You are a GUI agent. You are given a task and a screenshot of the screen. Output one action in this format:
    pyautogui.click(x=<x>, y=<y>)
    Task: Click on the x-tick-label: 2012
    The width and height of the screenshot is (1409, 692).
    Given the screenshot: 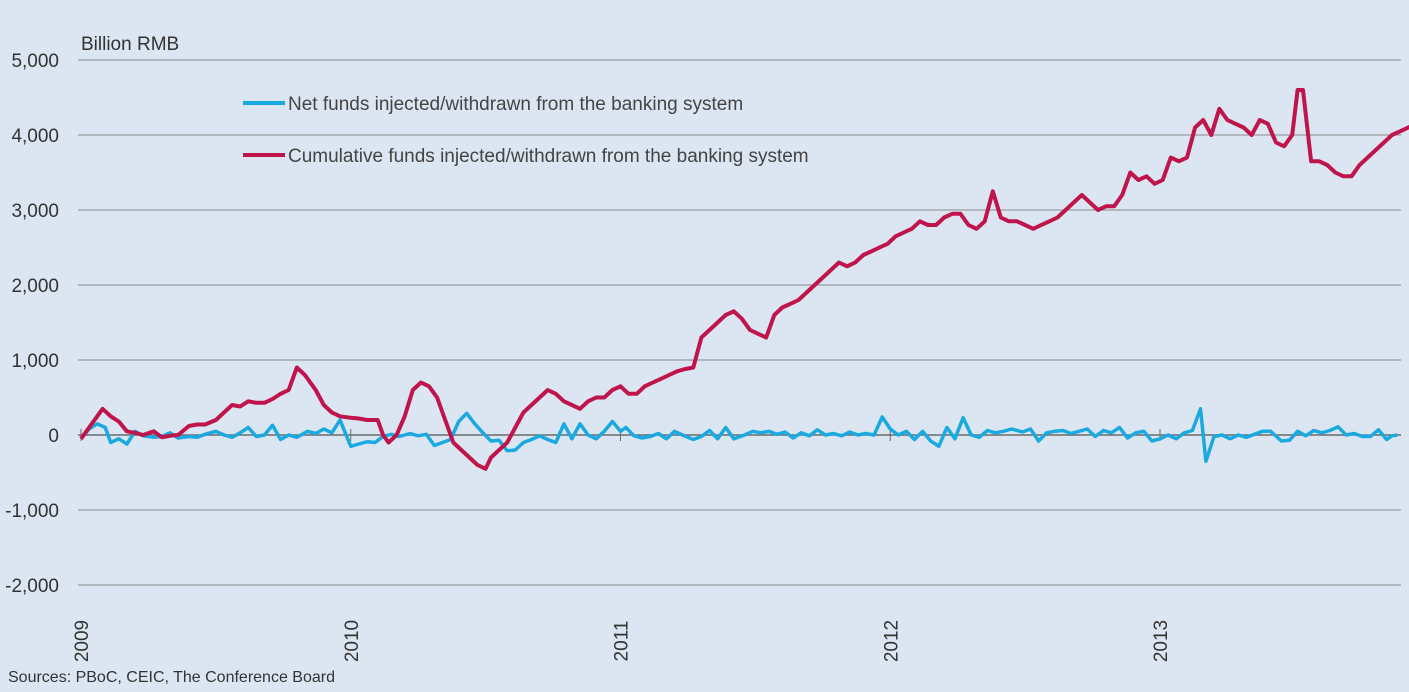 What is the action you would take?
    pyautogui.click(x=891, y=641)
    